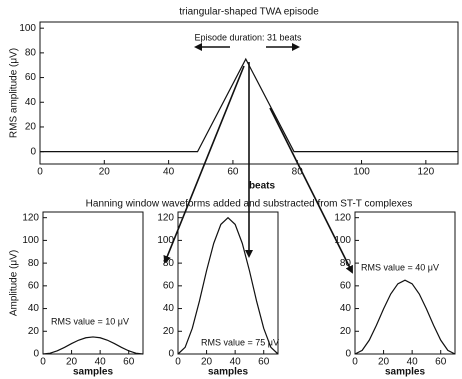  Describe the element at coordinates (298, 172) in the screenshot. I see `x-tick-label: 80` at that location.